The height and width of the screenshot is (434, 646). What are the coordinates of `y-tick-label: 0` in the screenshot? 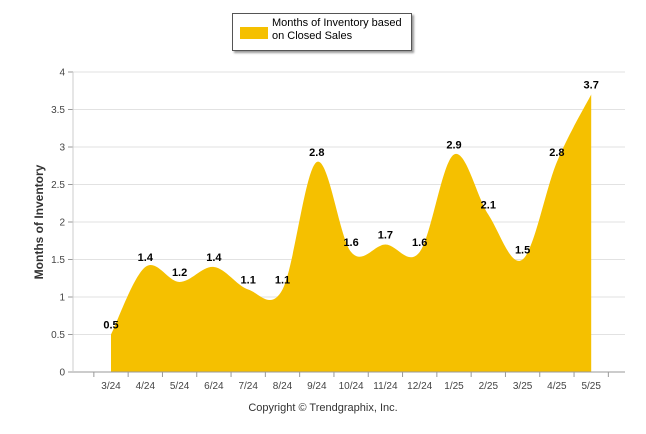 It's located at (62, 373).